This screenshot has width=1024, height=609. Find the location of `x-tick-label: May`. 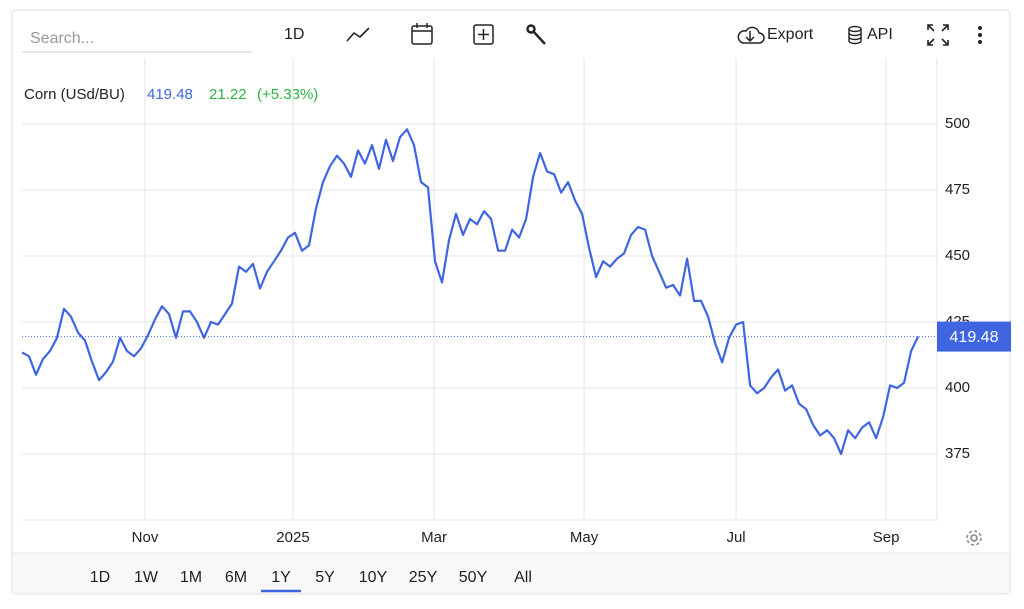

x-tick-label: May is located at coordinates (584, 537).